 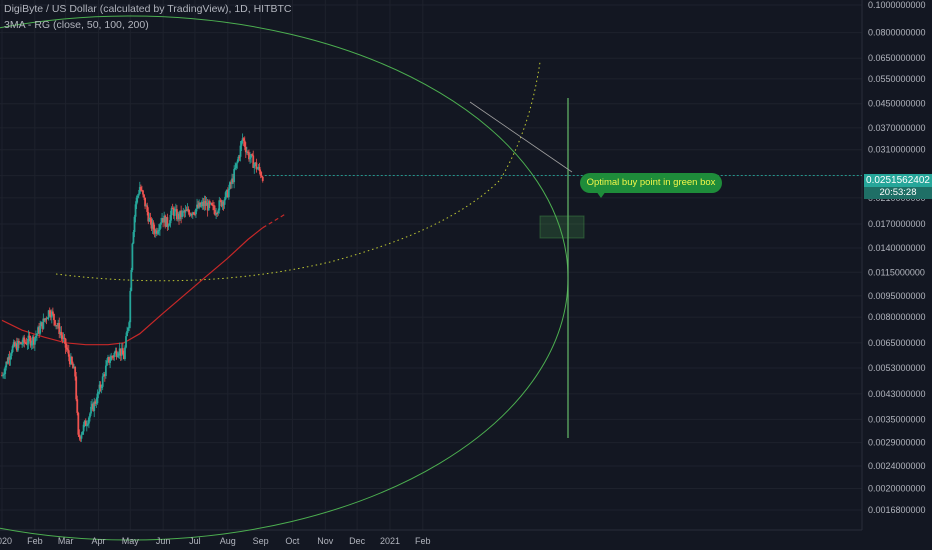 What do you see at coordinates (601, 194) in the screenshot?
I see `callout-tail` at bounding box center [601, 194].